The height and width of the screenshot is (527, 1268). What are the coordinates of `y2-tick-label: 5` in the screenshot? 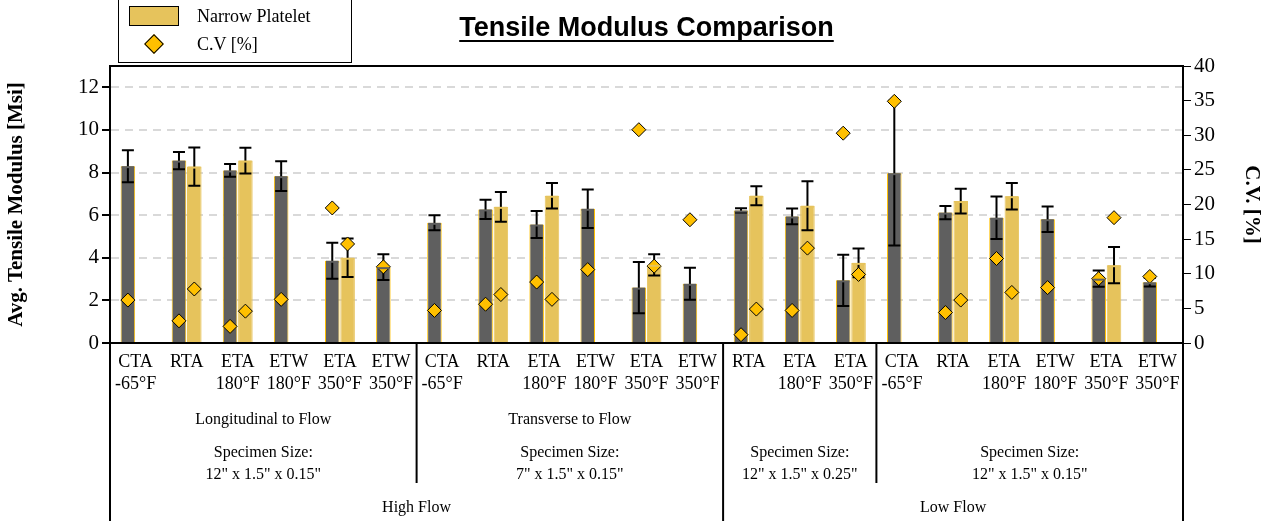 It's located at (1199, 306).